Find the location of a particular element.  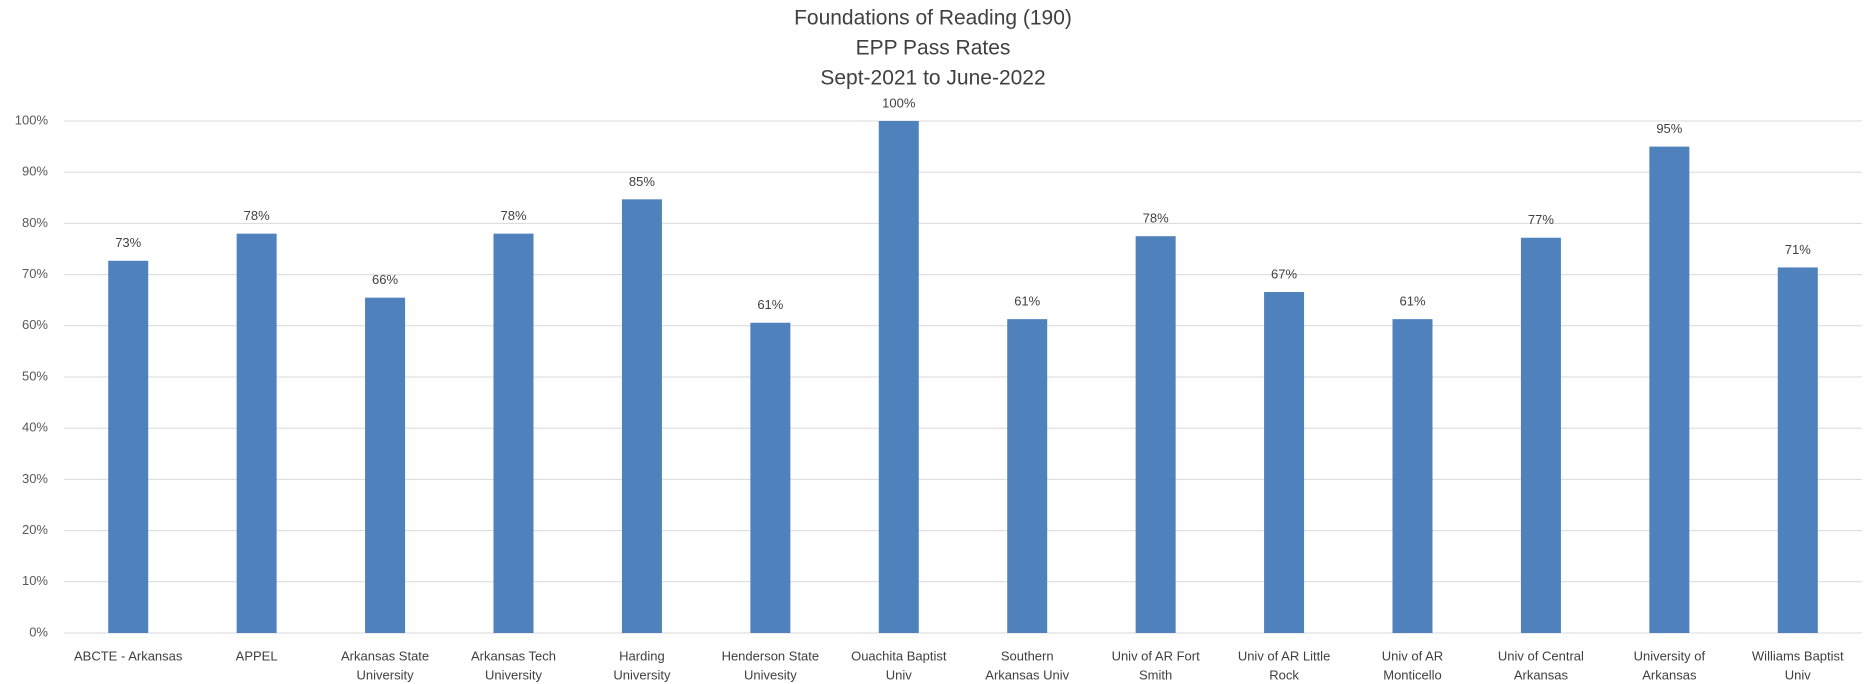

y-tick-label: 90% is located at coordinates (35, 171).